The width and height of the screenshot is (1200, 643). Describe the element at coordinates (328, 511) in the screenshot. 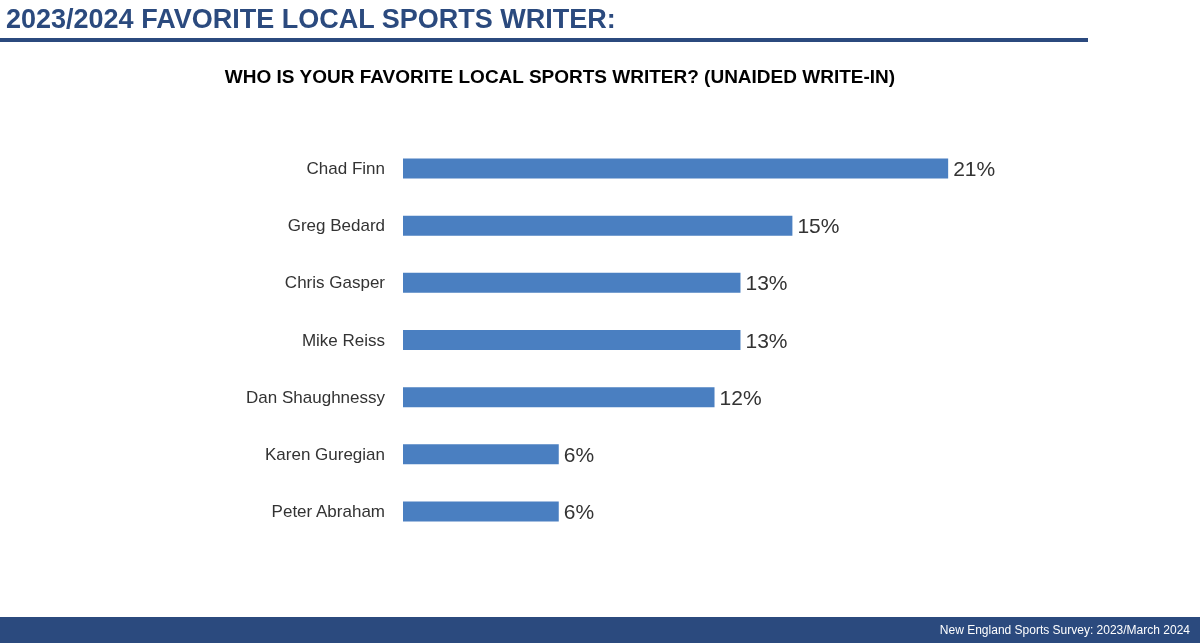

I see `y-tick-label: Peter Abraham` at that location.